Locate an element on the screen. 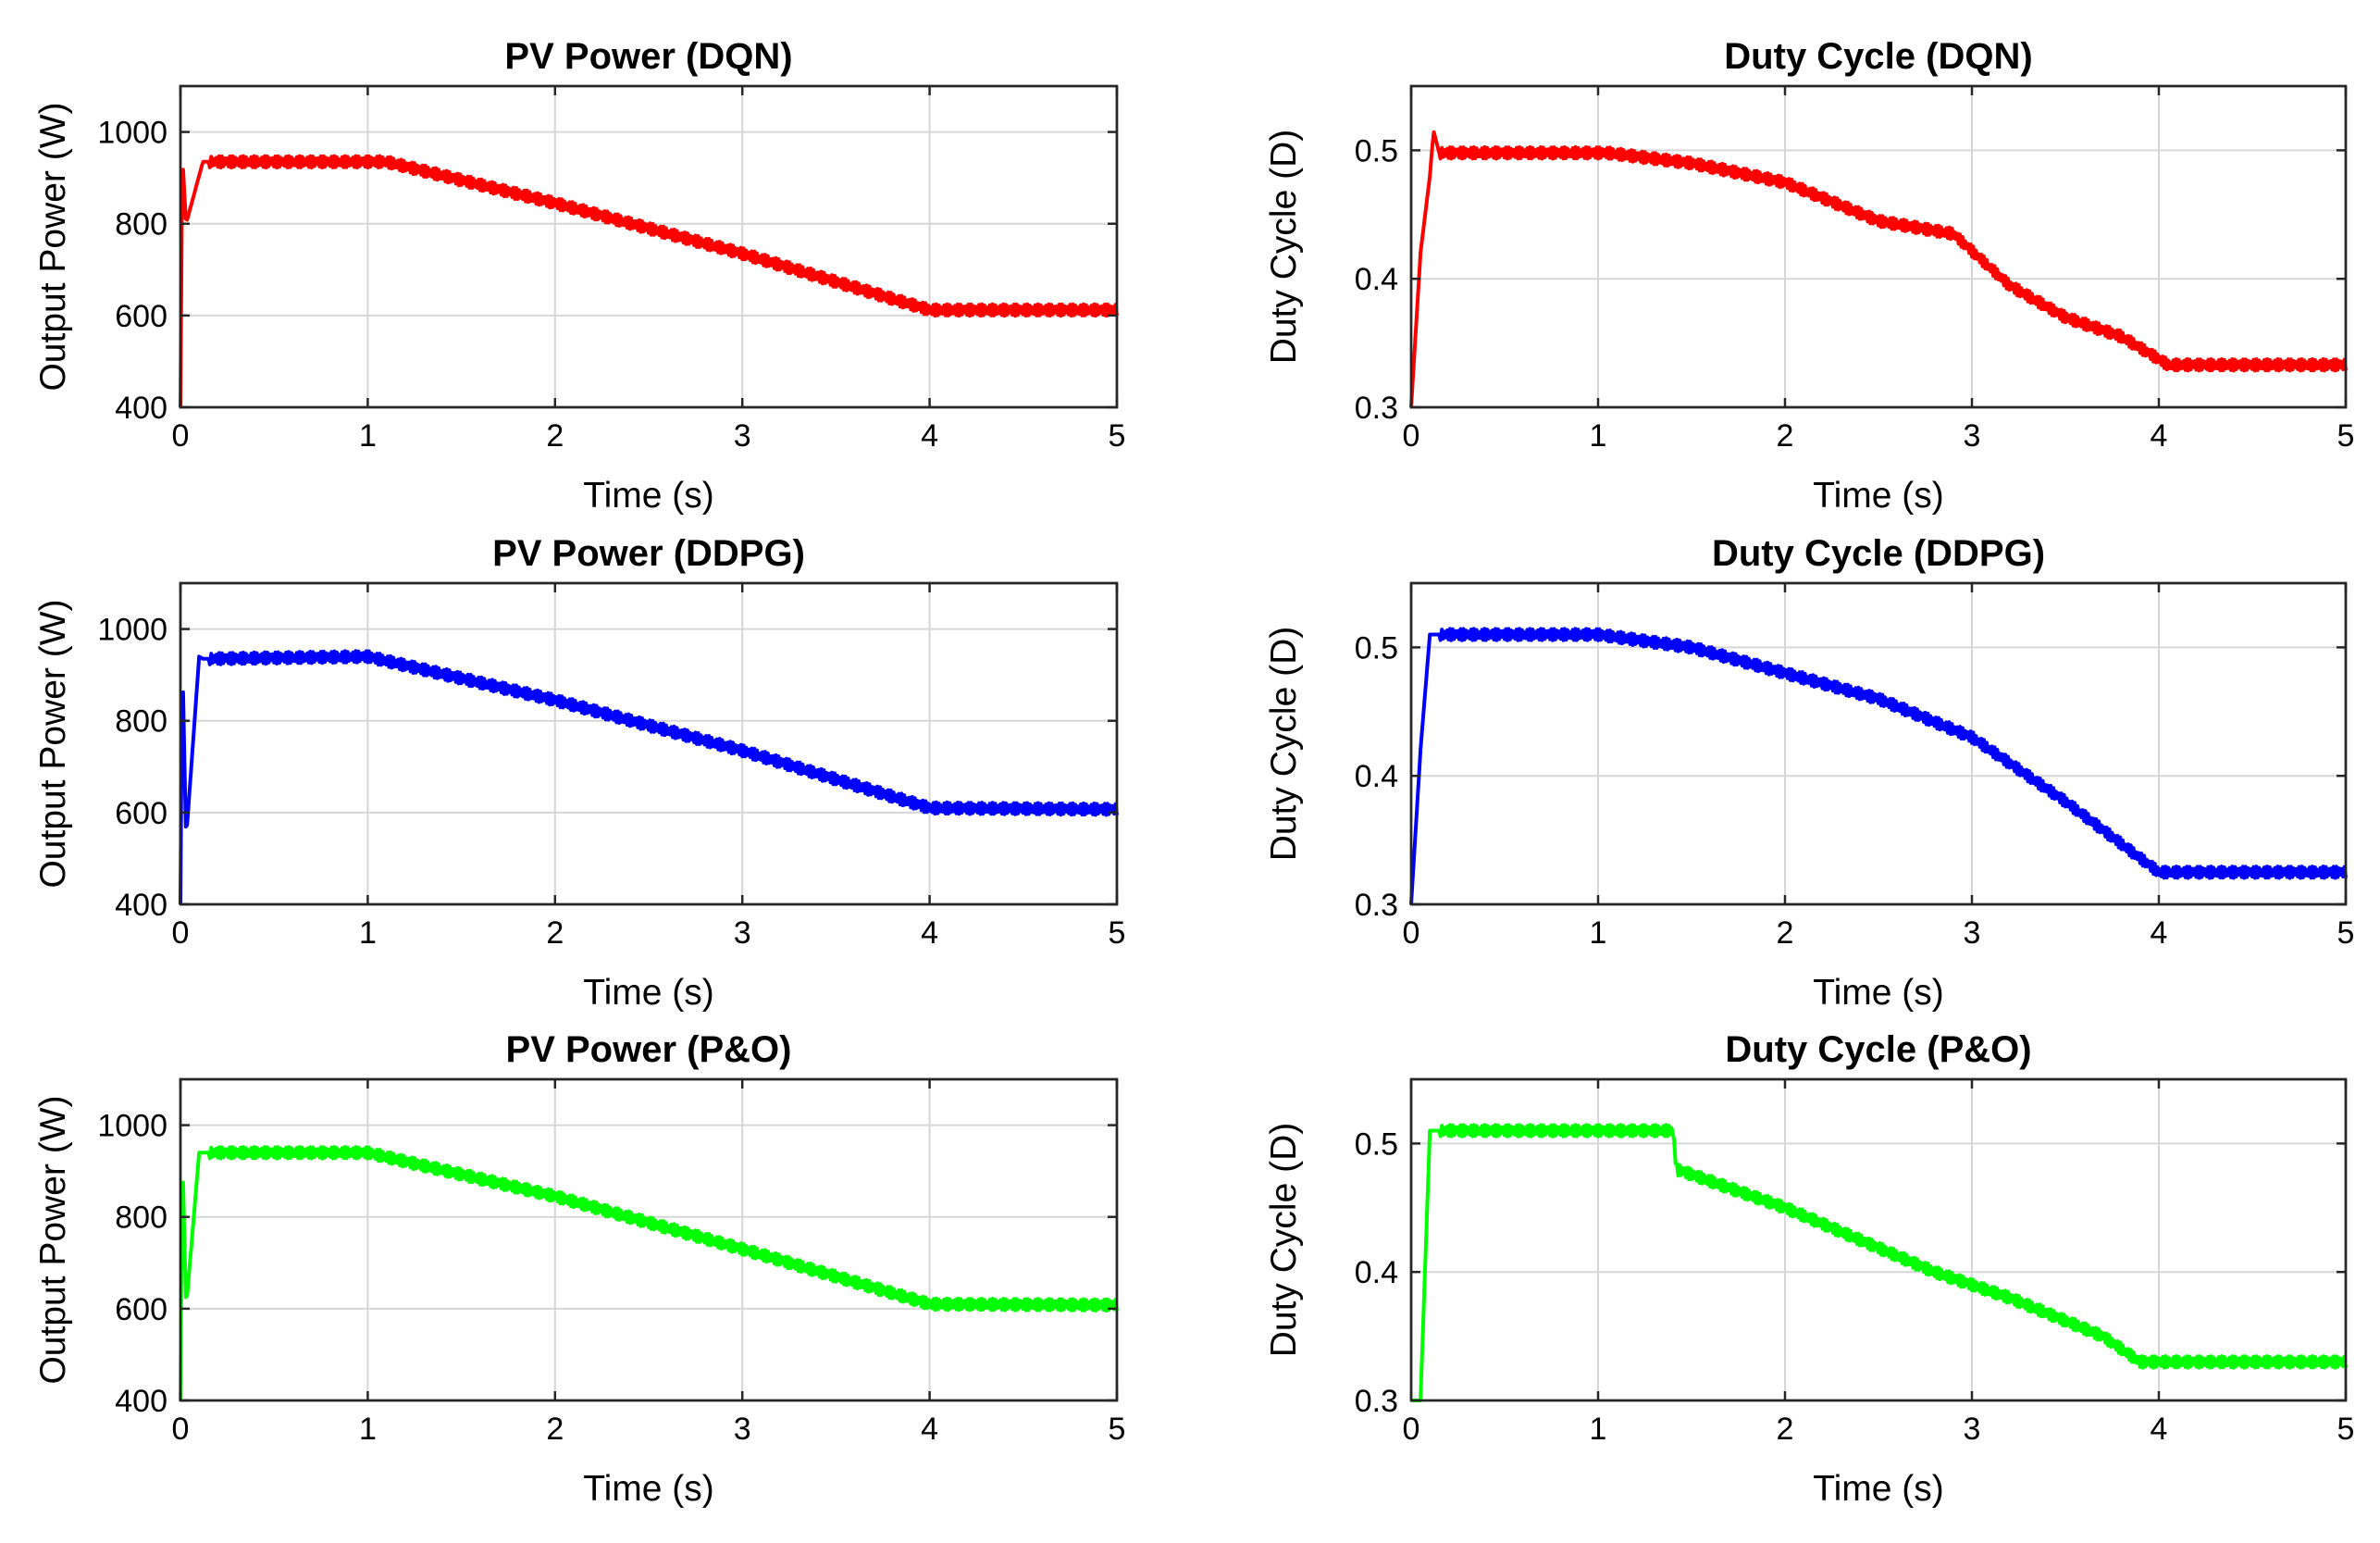  chart-title: PV Power (DDPG) is located at coordinates (648, 553).